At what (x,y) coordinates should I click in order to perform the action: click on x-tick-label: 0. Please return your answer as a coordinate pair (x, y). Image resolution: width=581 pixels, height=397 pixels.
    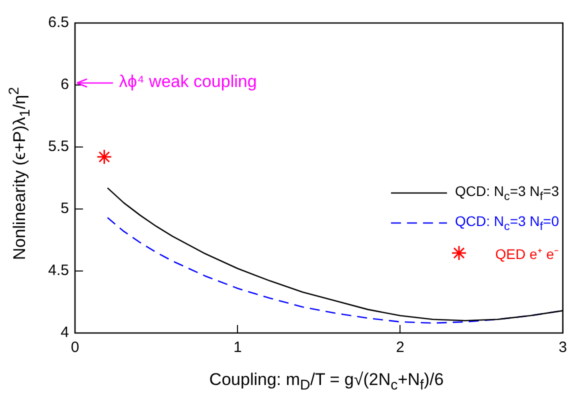
    Looking at the image, I should click on (75, 347).